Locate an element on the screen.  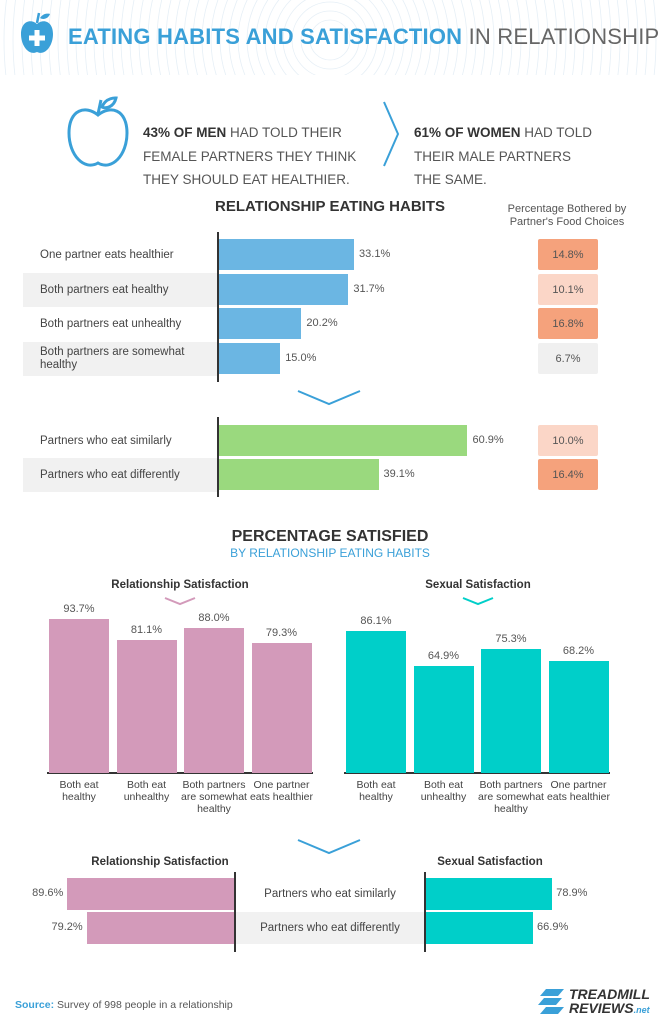
bar-value-label: 31.7% is located at coordinates (369, 288).